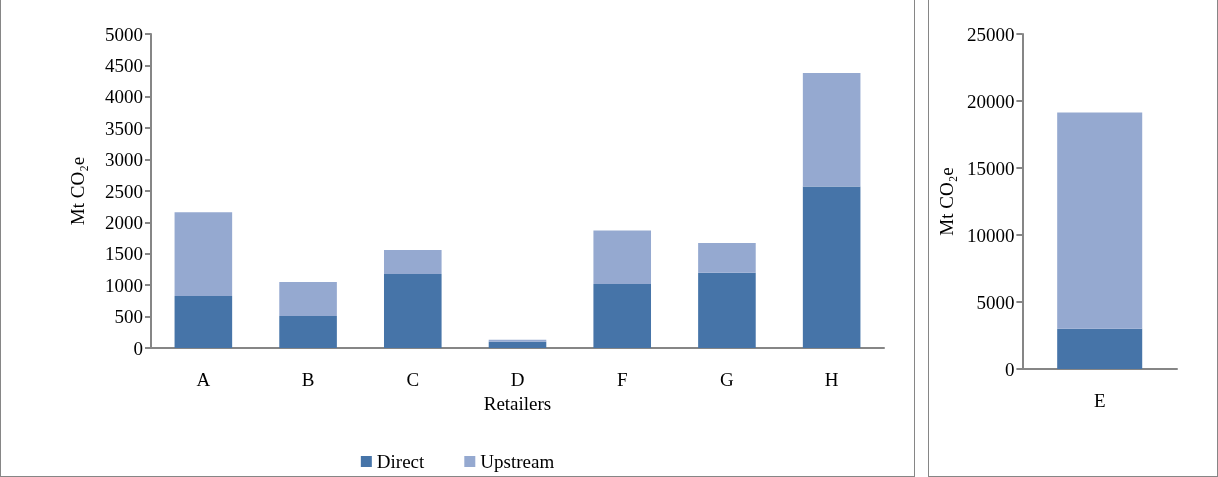  Describe the element at coordinates (517, 379) in the screenshot. I see `x-tick-label: D` at that location.